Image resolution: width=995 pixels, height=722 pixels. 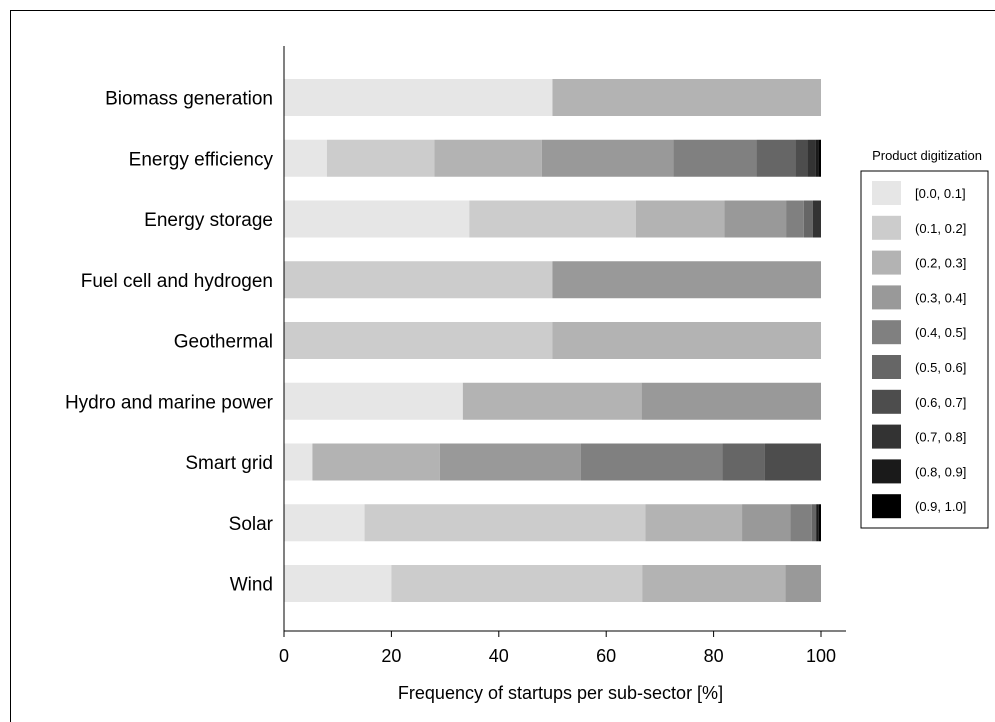 What do you see at coordinates (201, 159) in the screenshot?
I see `category-label-energy-efficiency: Energy efficiency` at bounding box center [201, 159].